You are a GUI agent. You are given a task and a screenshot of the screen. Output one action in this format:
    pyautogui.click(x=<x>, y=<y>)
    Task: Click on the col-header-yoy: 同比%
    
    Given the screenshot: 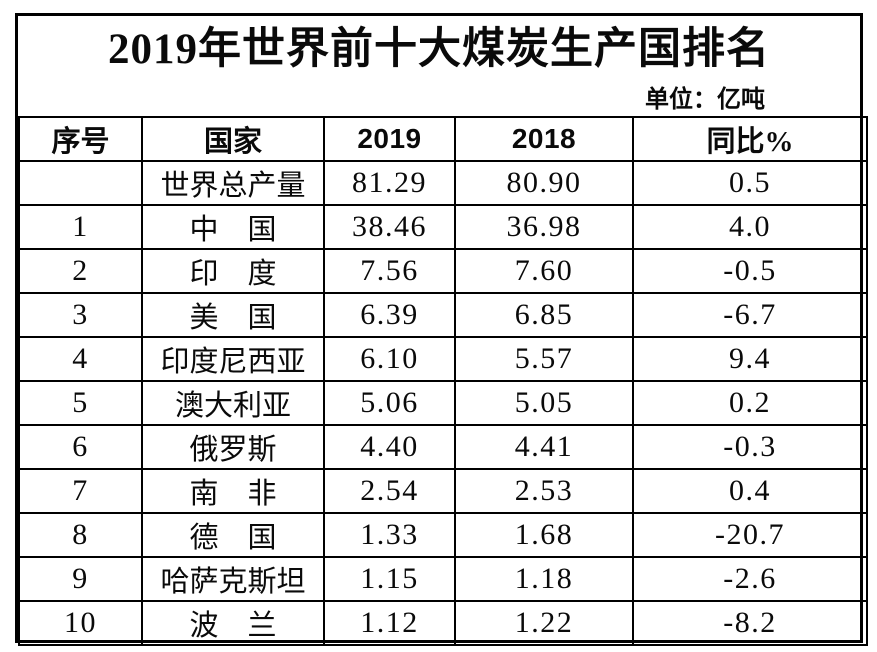 What is the action you would take?
    pyautogui.click(x=750, y=139)
    